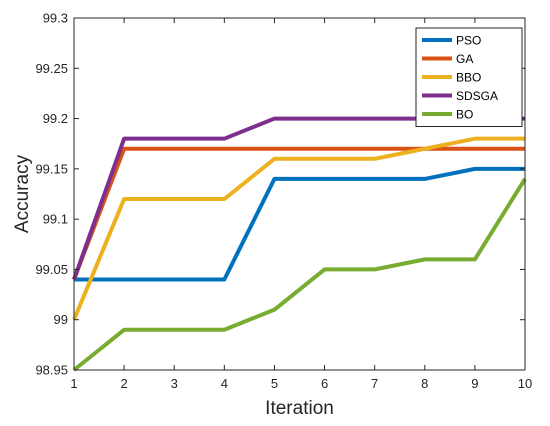  I want to click on y-tick-label: 99.3, so click(55, 18).